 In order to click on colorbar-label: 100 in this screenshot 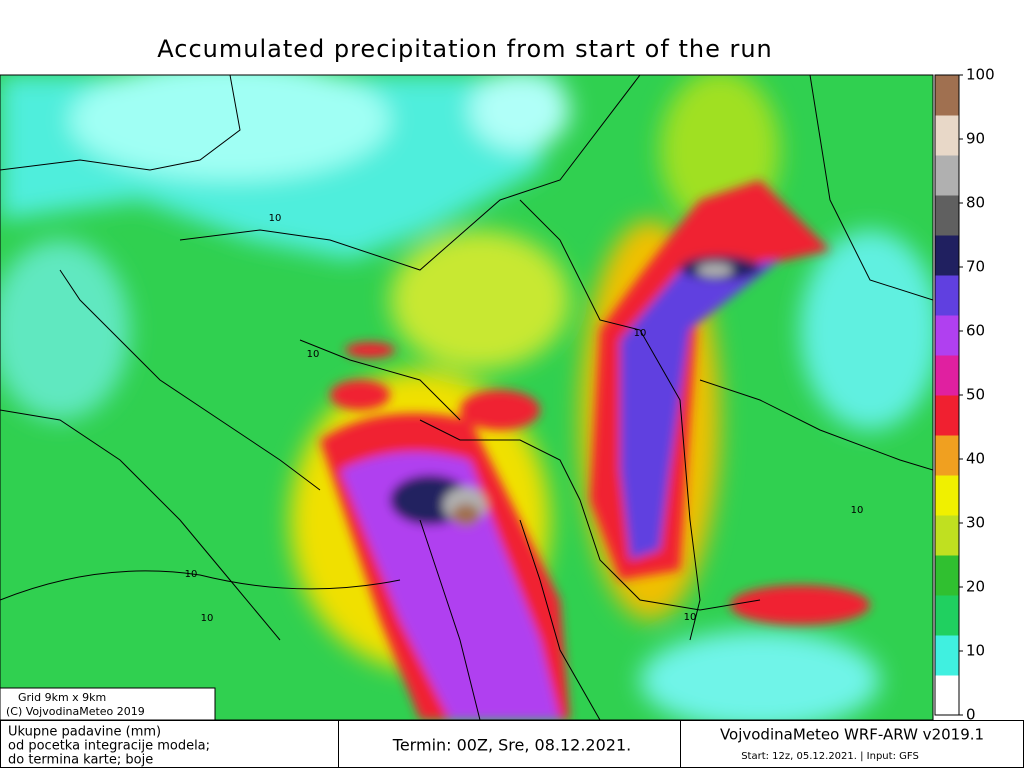, I will do `click(980, 75)`.